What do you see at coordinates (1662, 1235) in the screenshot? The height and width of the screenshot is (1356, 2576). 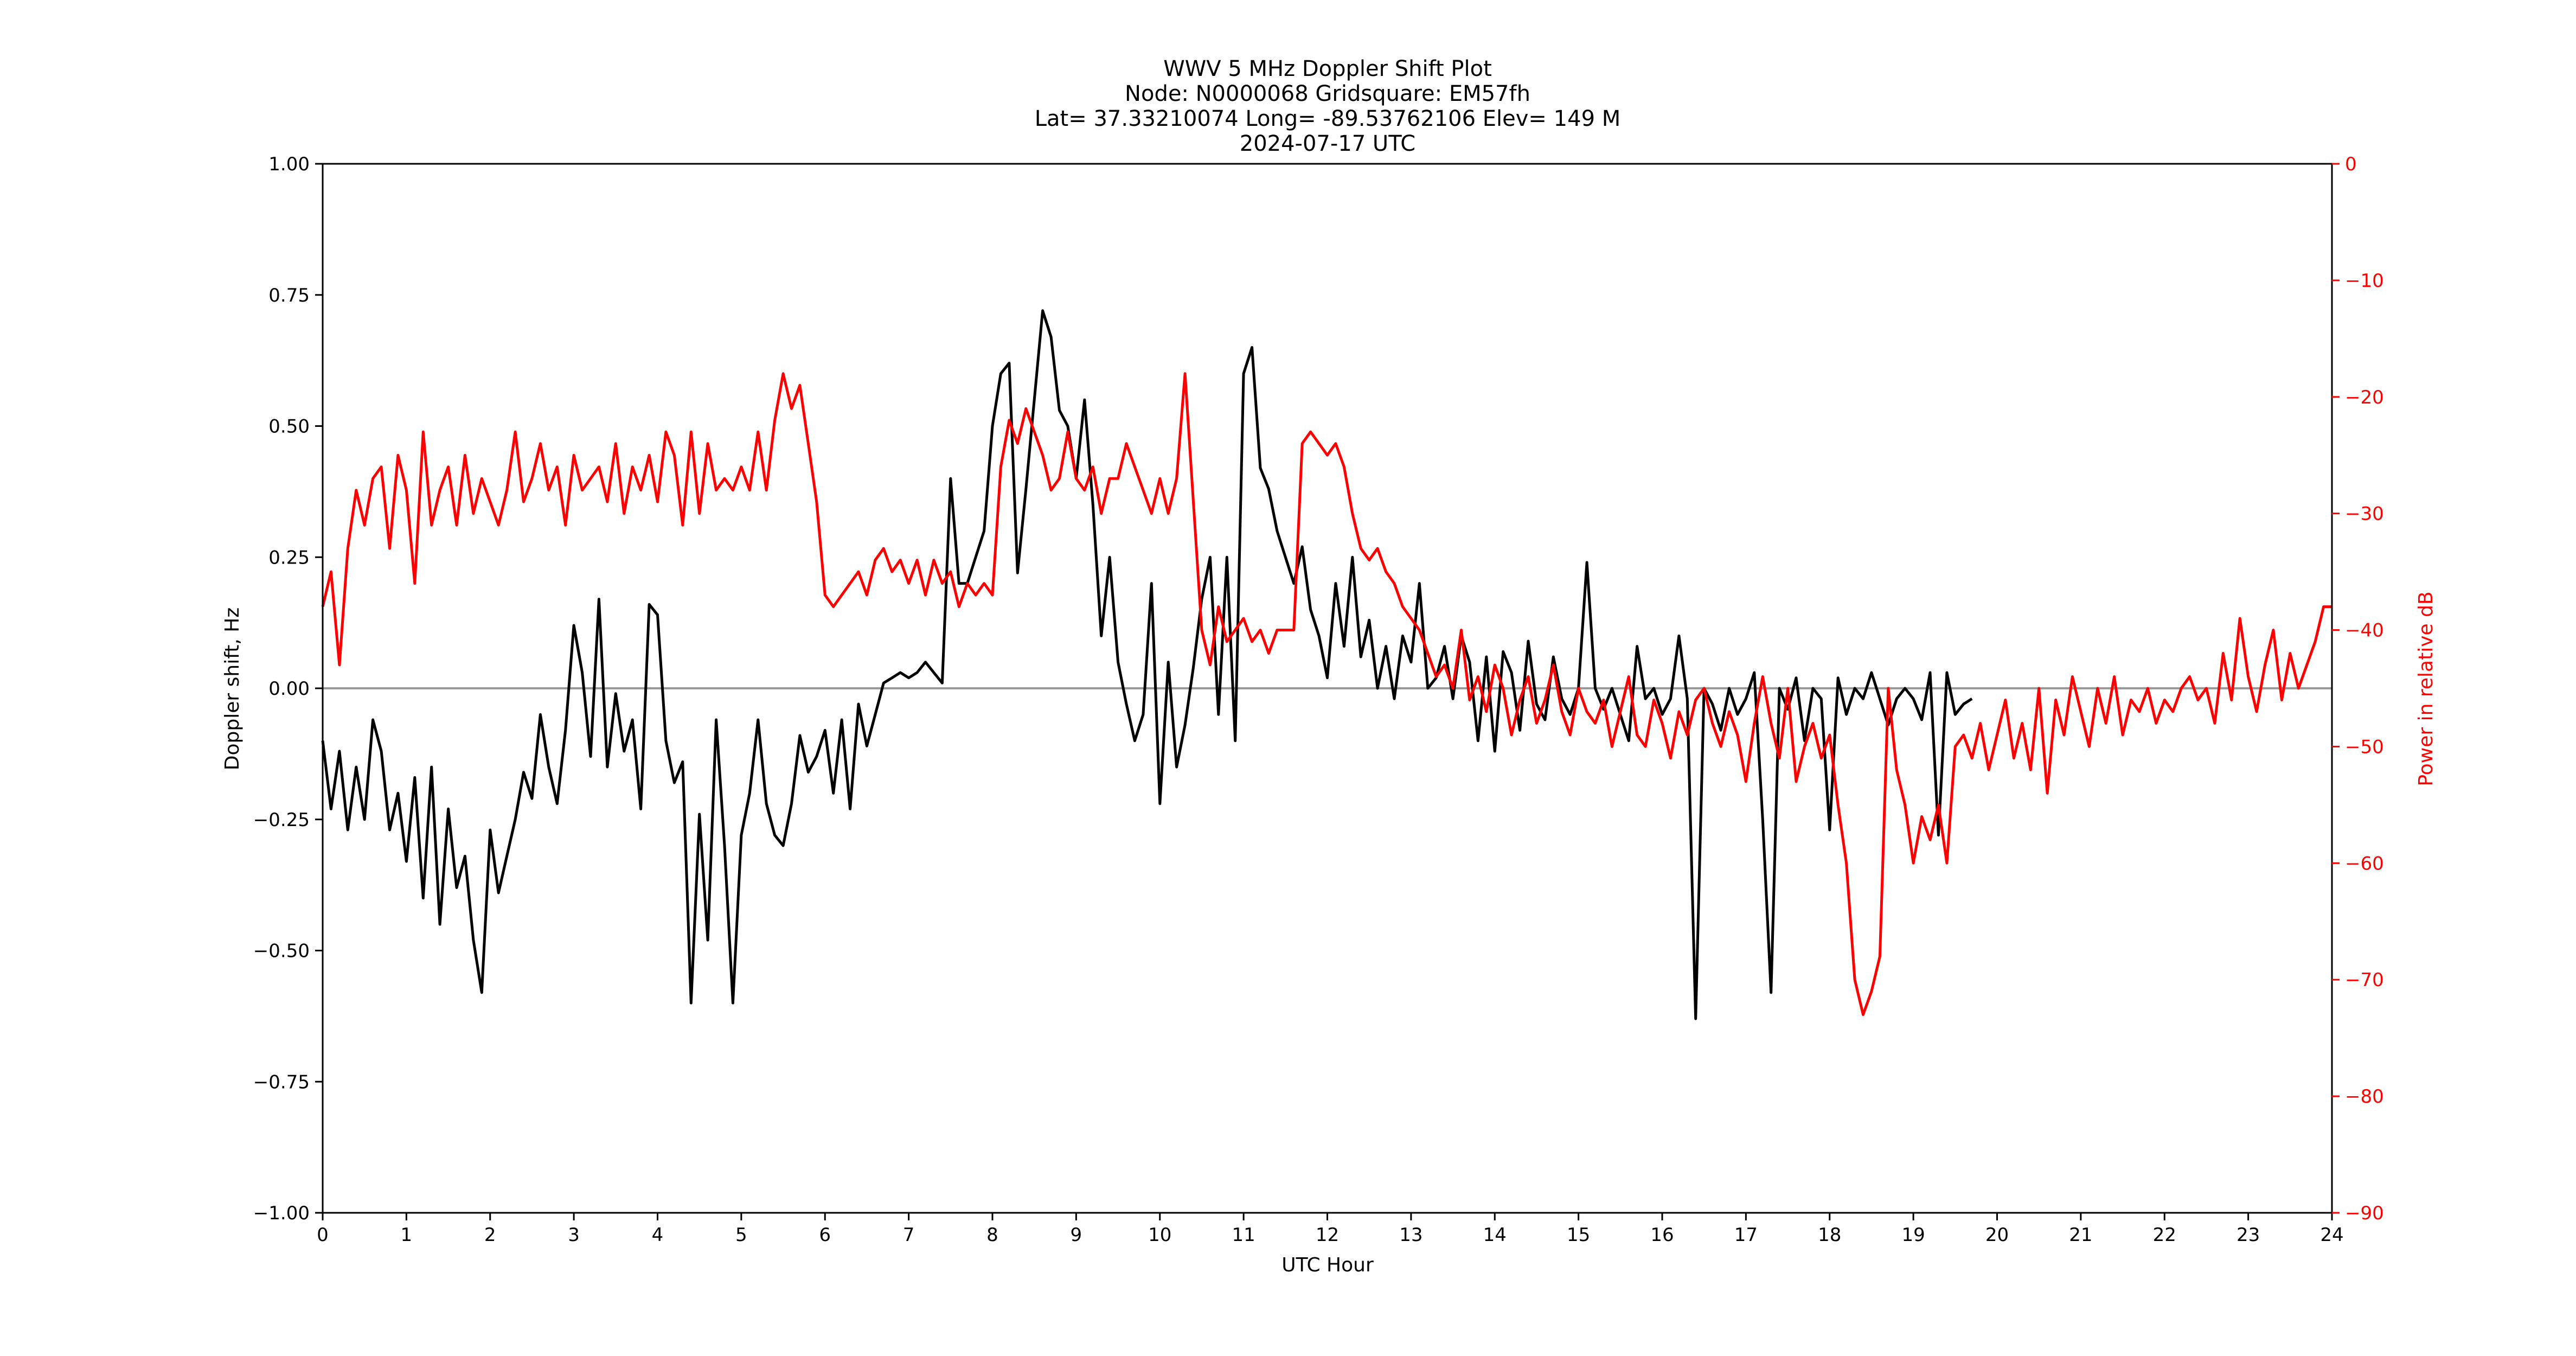 I see `x-tick-label: 16` at bounding box center [1662, 1235].